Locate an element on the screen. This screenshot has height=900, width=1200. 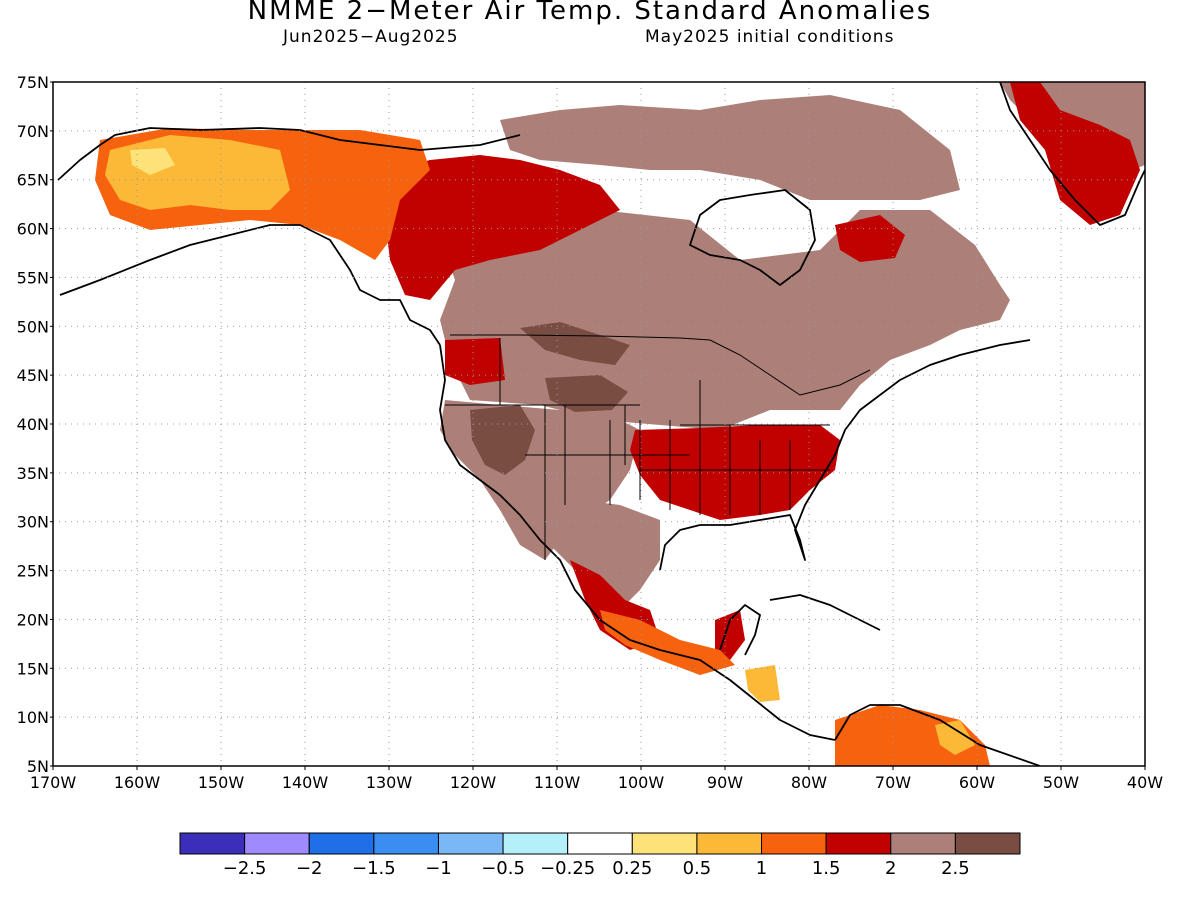
anomaly-region-red-quebec is located at coordinates (870, 238).